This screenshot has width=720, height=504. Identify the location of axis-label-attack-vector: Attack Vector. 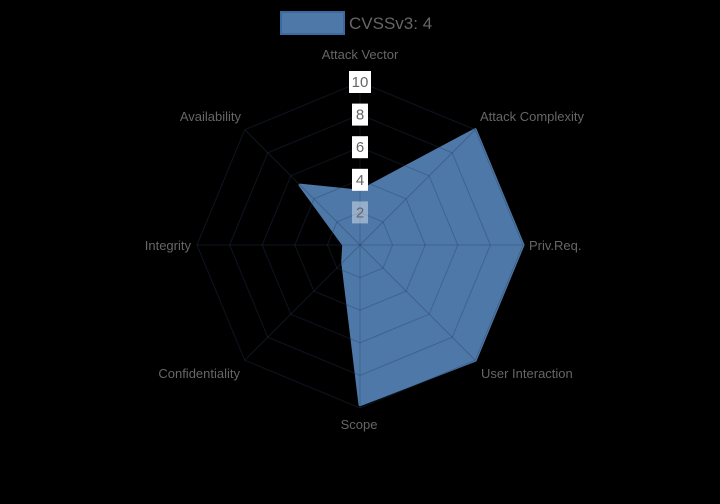
(360, 54).